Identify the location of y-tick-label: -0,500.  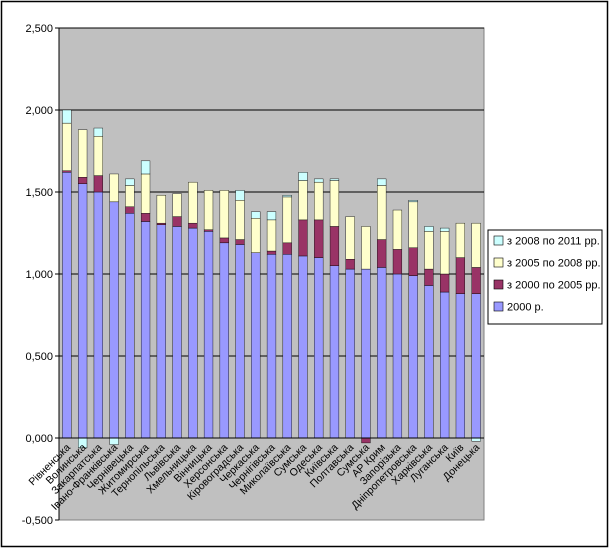
(37, 521).